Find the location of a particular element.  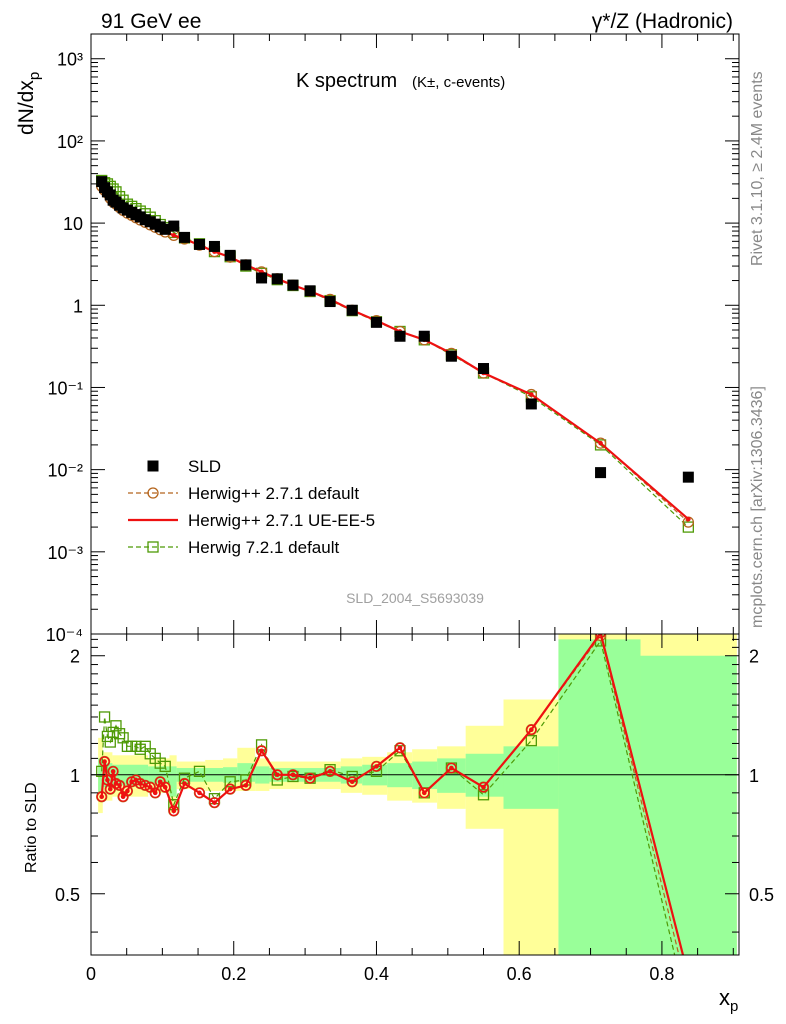

legend-item-herwig-7-2-1-default: Herwig 7.2.1 default is located at coordinates (233, 547).